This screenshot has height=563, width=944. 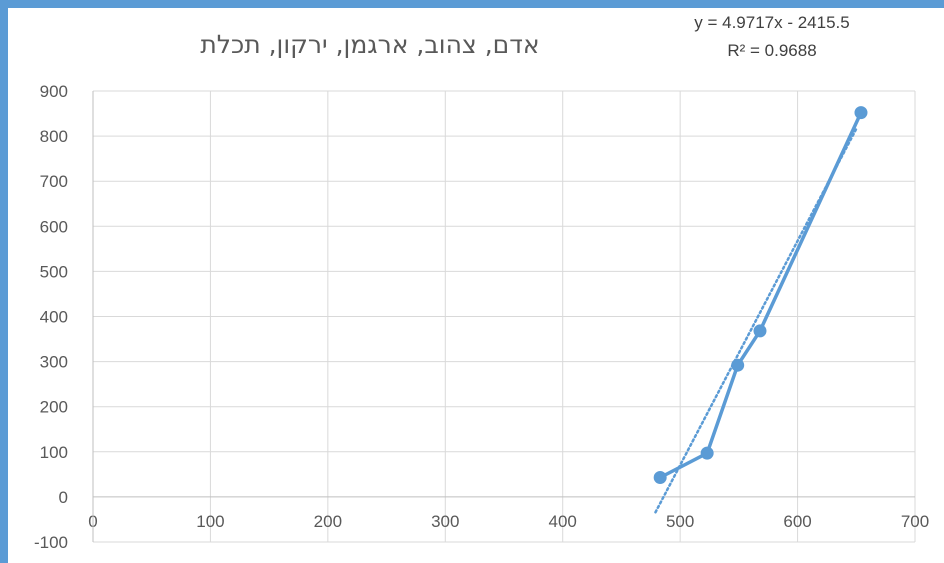 What do you see at coordinates (54, 271) in the screenshot?
I see `y-tick-label: 500` at bounding box center [54, 271].